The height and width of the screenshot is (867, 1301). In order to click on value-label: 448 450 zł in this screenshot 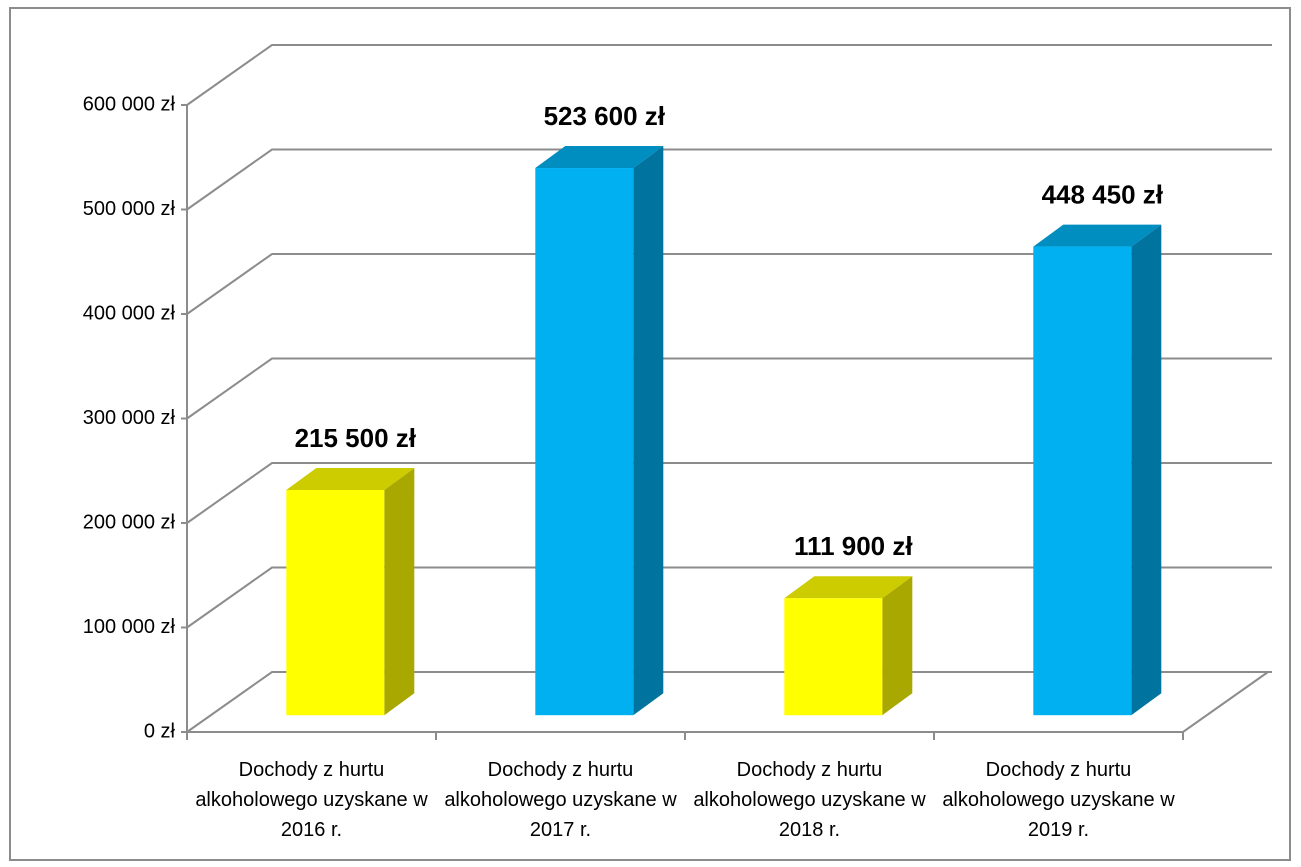, I will do `click(1103, 194)`.